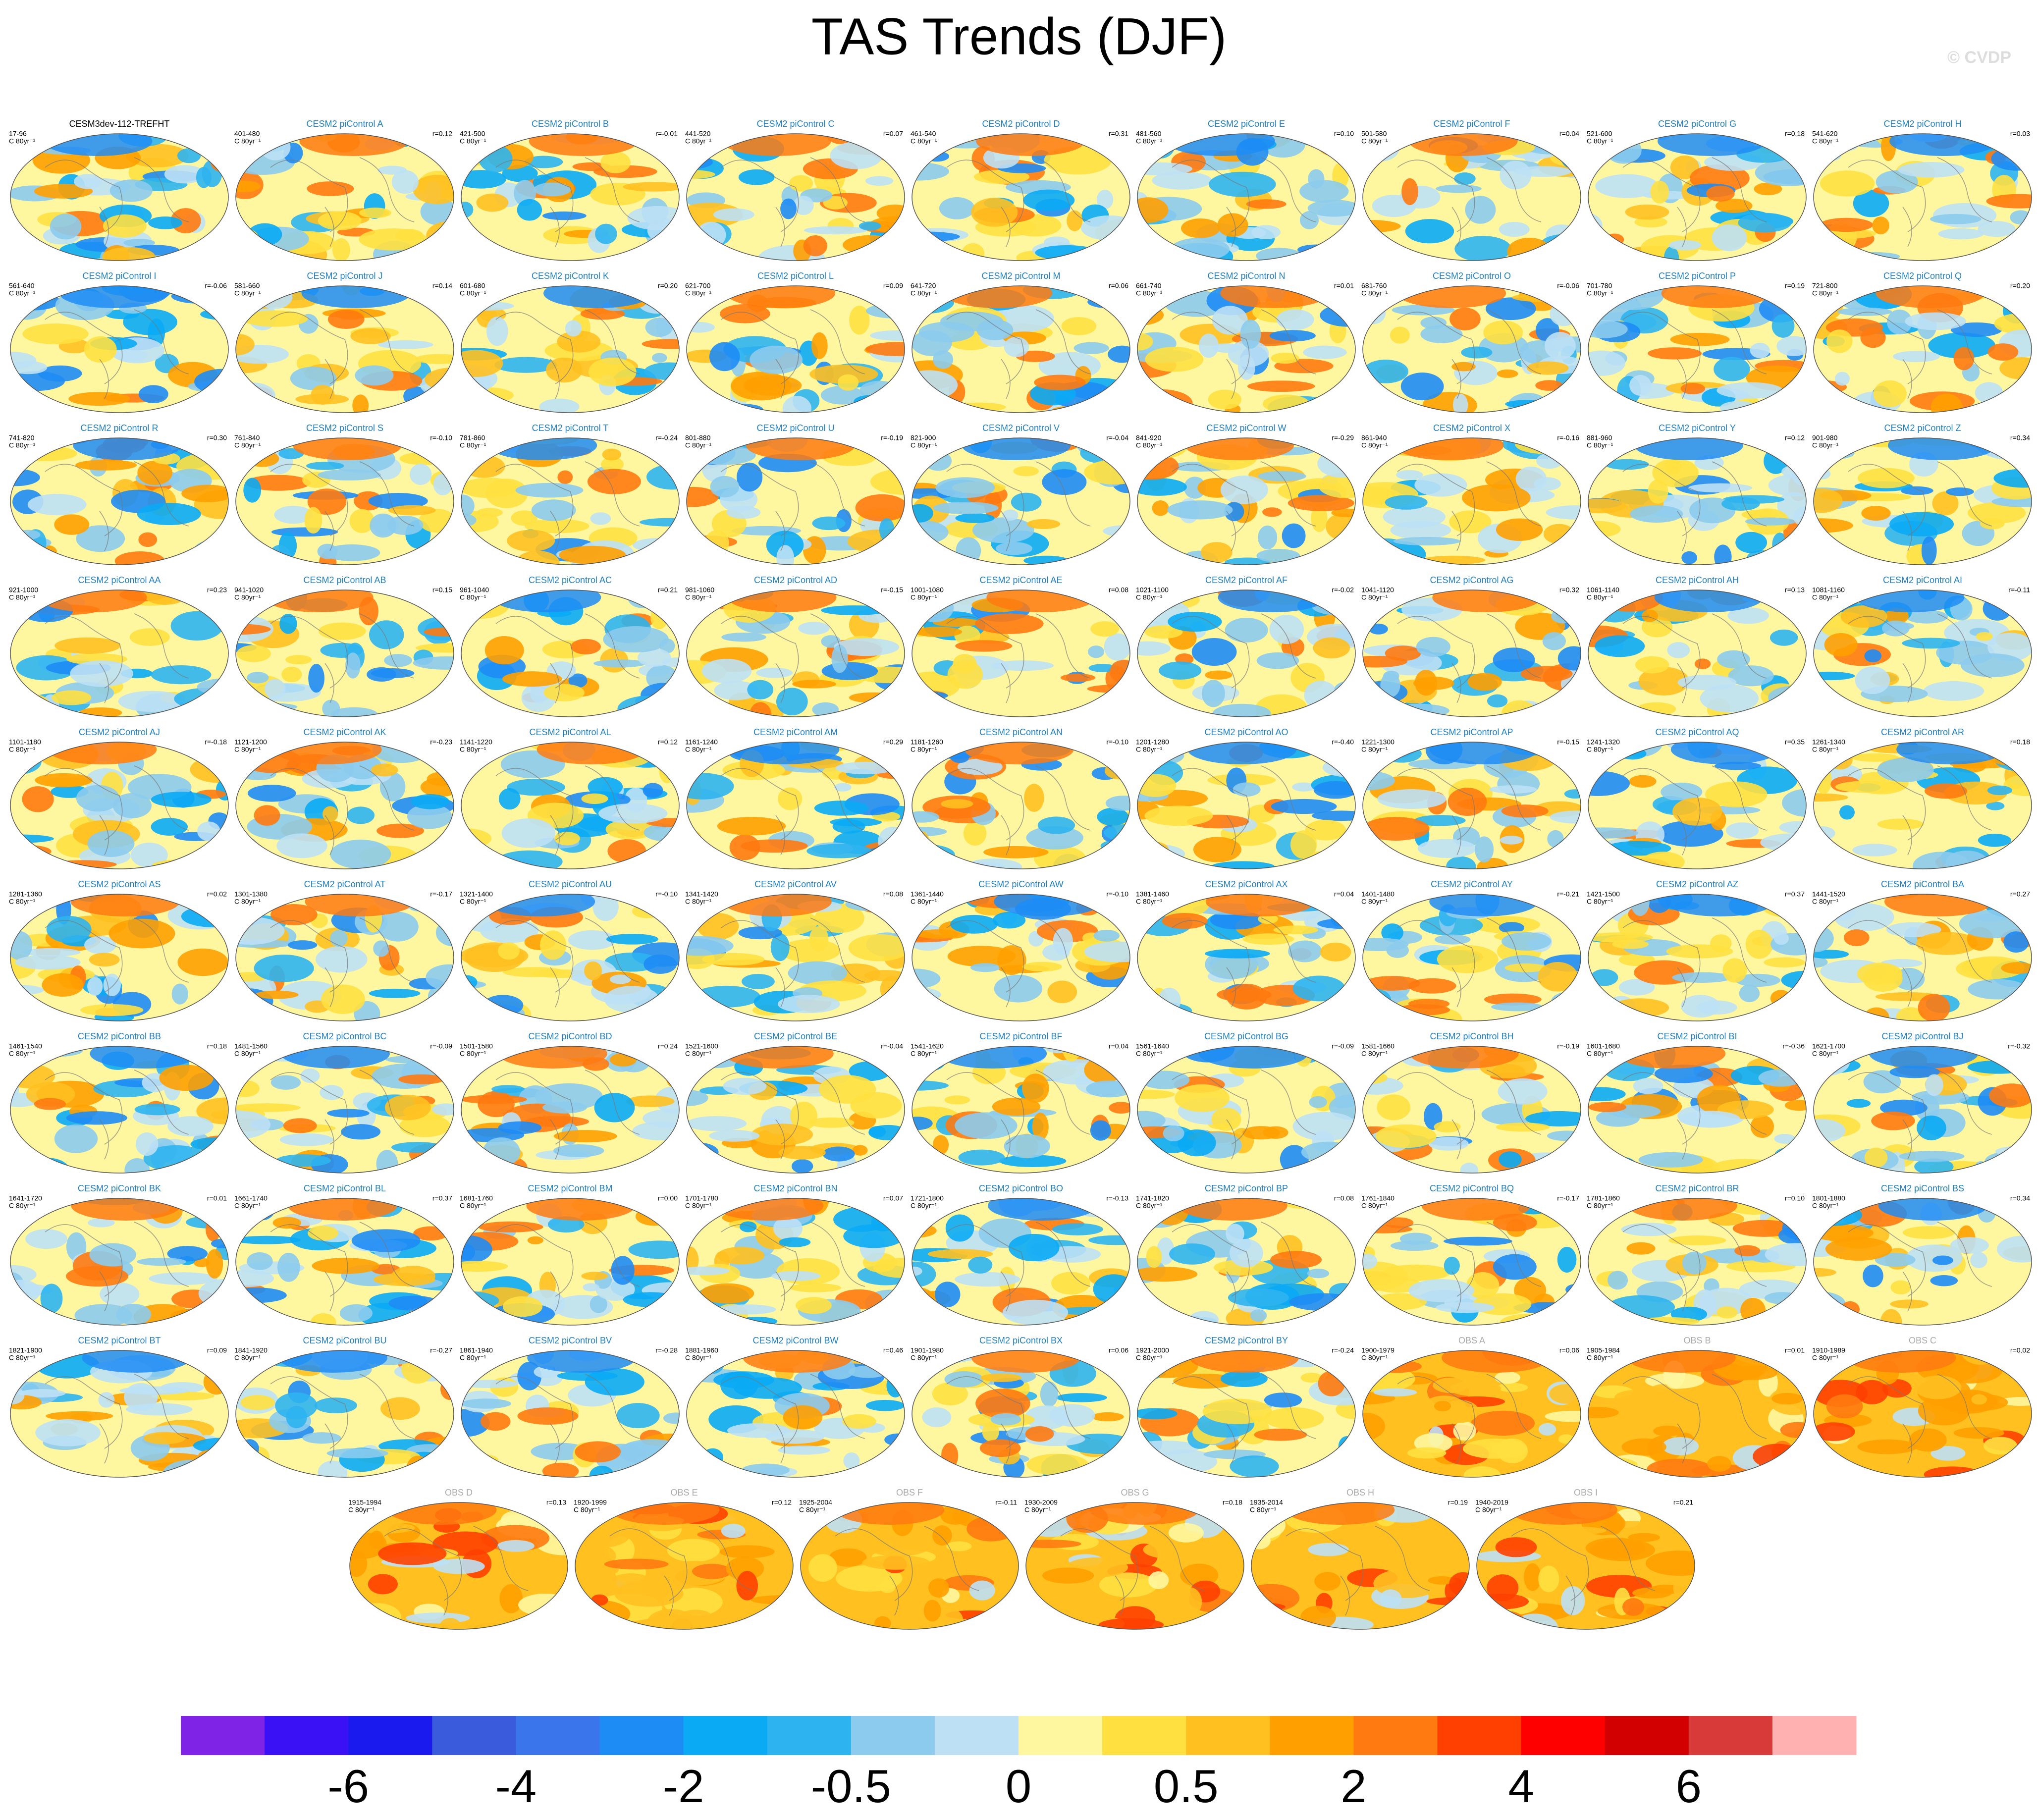  Describe the element at coordinates (1920, 506) in the screenshot. I see `coastline` at that location.